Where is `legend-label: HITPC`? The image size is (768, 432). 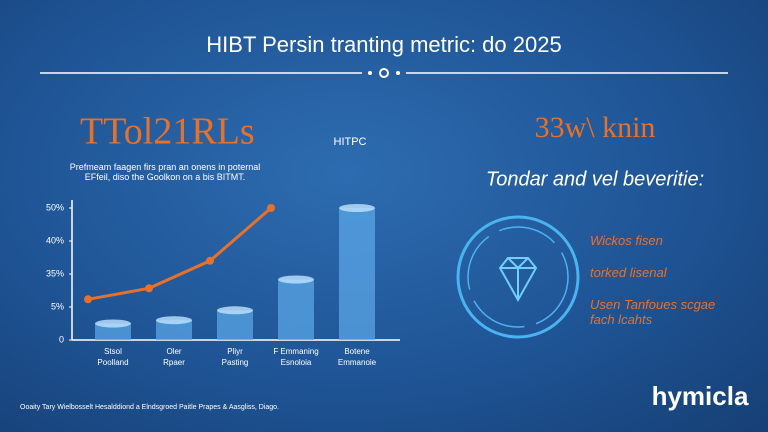
legend-label: HITPC is located at coordinates (350, 142).